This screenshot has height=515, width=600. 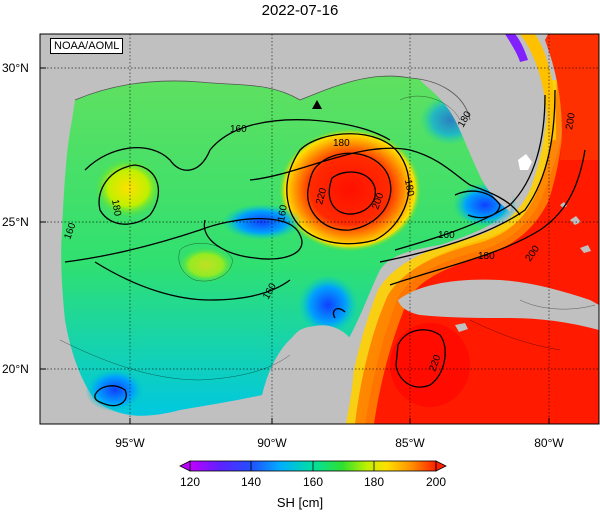 What do you see at coordinates (350, 190) in the screenshot?
I see `warm-eddy` at bounding box center [350, 190].